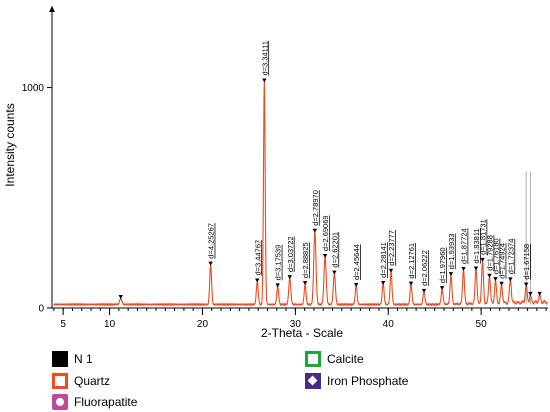 The height and width of the screenshot is (412, 550). Describe the element at coordinates (72, 359) in the screenshot. I see `legend-item-n1: N 1` at that location.